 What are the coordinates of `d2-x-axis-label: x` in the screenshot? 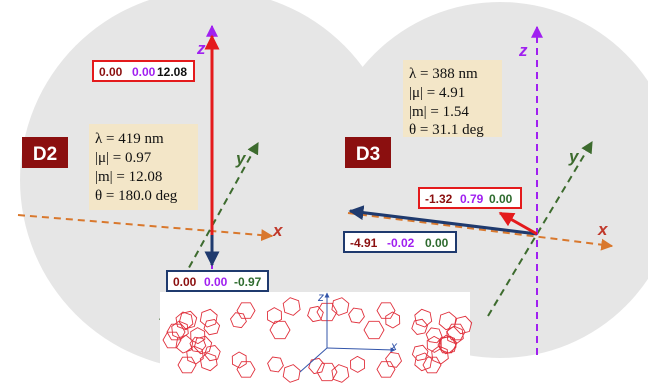 It's located at (278, 230).